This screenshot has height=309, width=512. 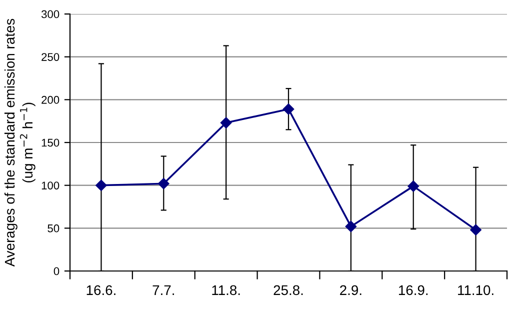 What do you see at coordinates (51, 186) in the screenshot?
I see `y-tick-label: 100` at bounding box center [51, 186].